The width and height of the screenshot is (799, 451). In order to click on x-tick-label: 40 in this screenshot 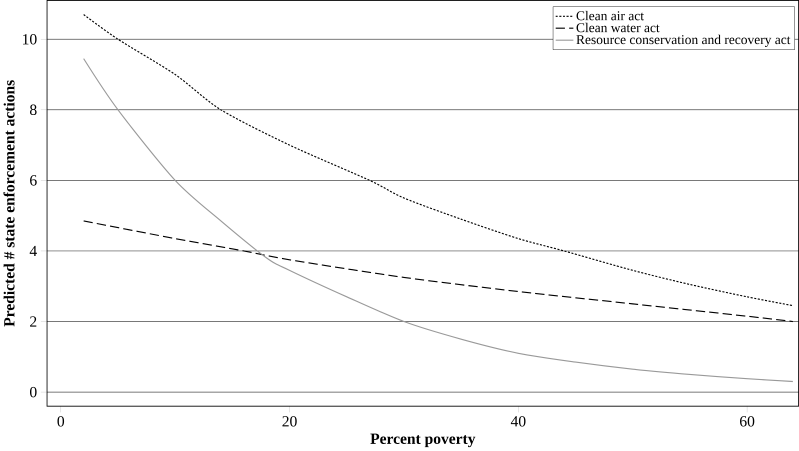, I will do `click(518, 421)`.